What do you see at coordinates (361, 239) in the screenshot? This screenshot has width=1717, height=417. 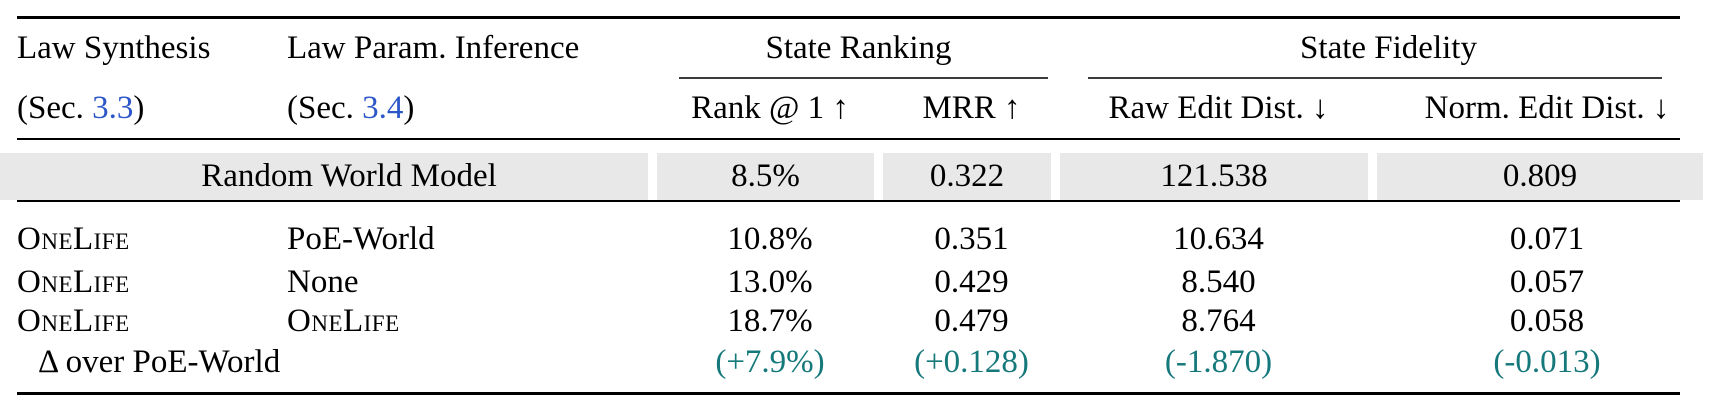 I see `law-param-value: PoE-World` at bounding box center [361, 239].